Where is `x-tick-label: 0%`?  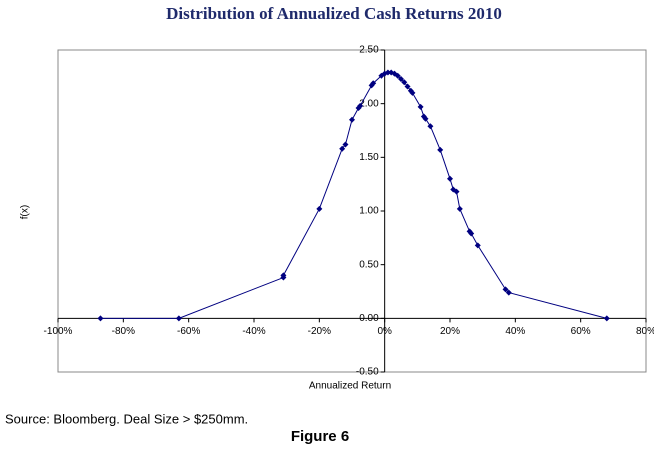 x-tick-label: 0% is located at coordinates (384, 331).